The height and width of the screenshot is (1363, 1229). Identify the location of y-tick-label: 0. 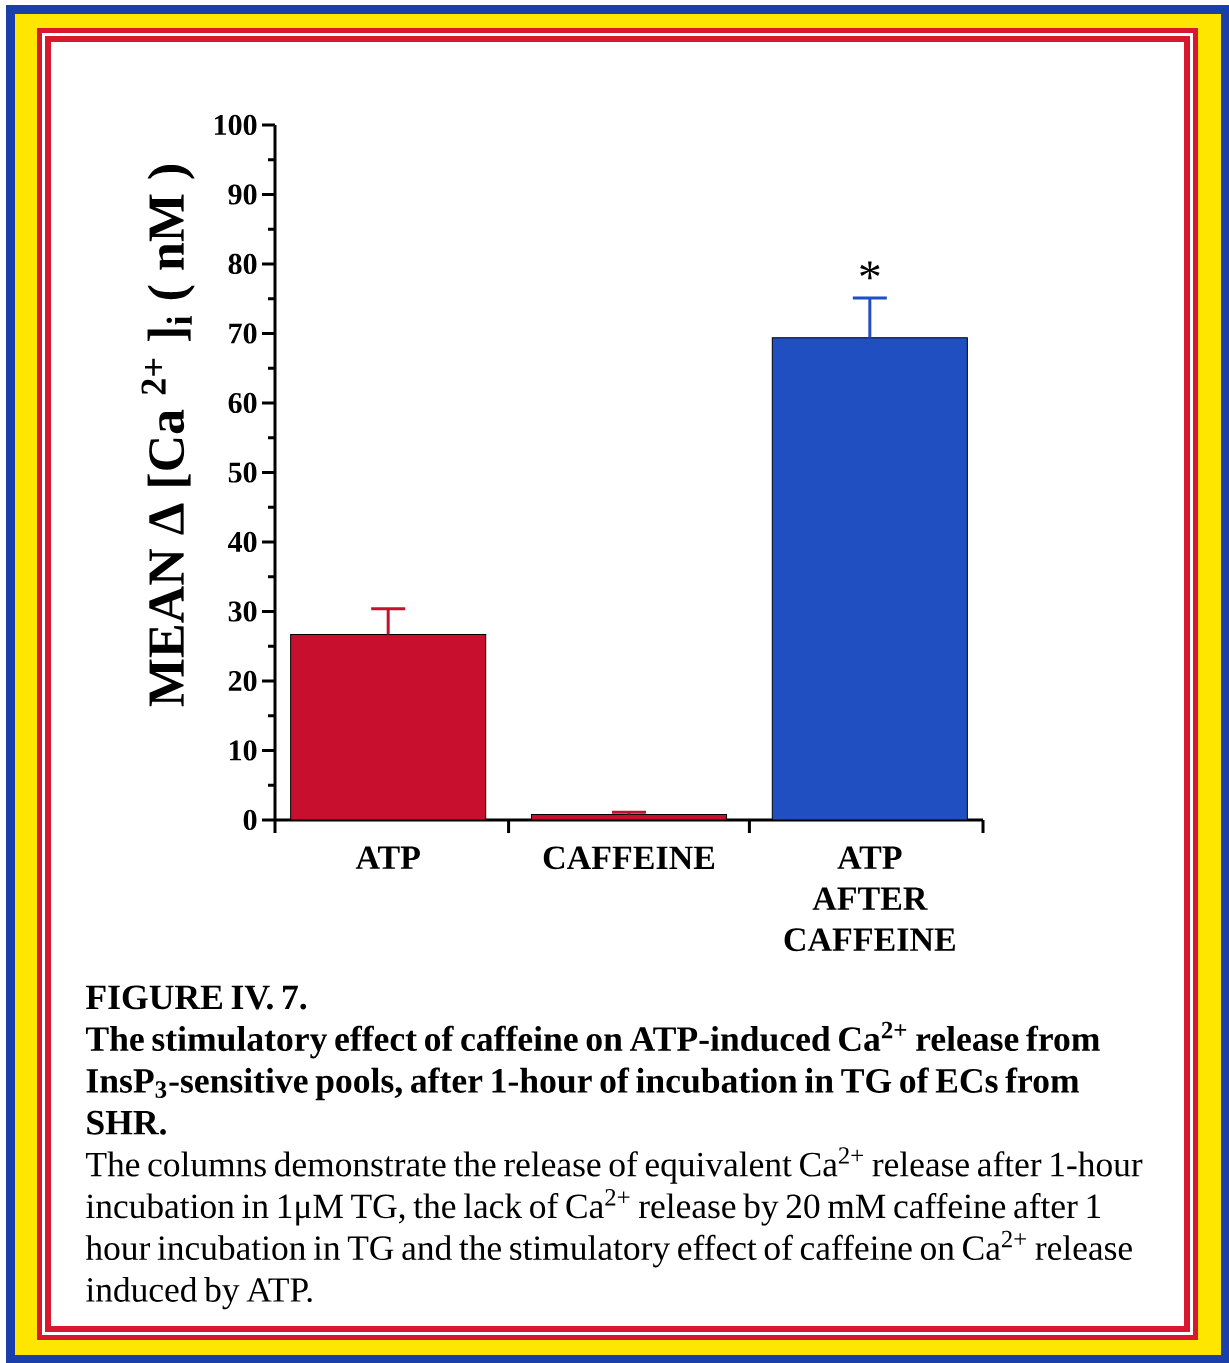
(250, 820).